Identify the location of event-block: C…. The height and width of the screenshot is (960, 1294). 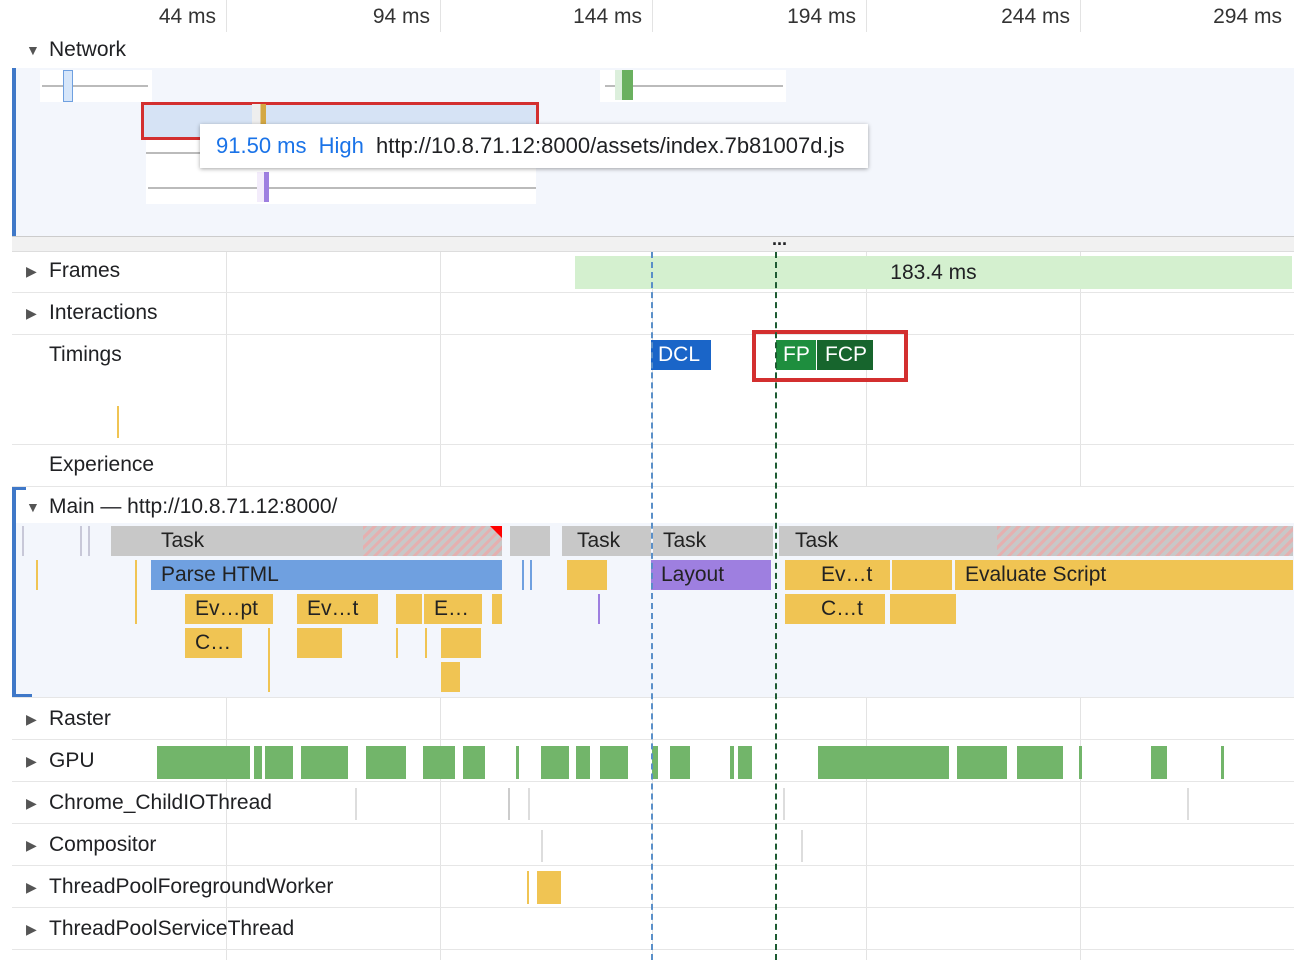
(213, 643).